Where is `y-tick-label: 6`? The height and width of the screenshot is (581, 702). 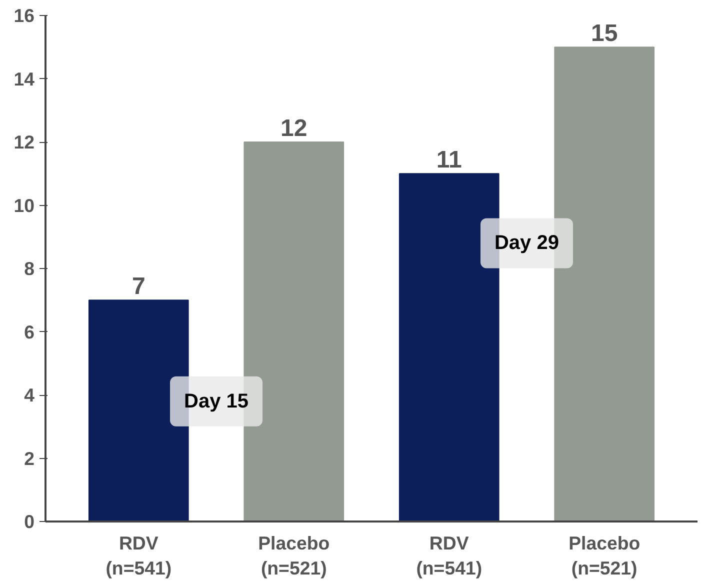
y-tick-label: 6 is located at coordinates (29, 331).